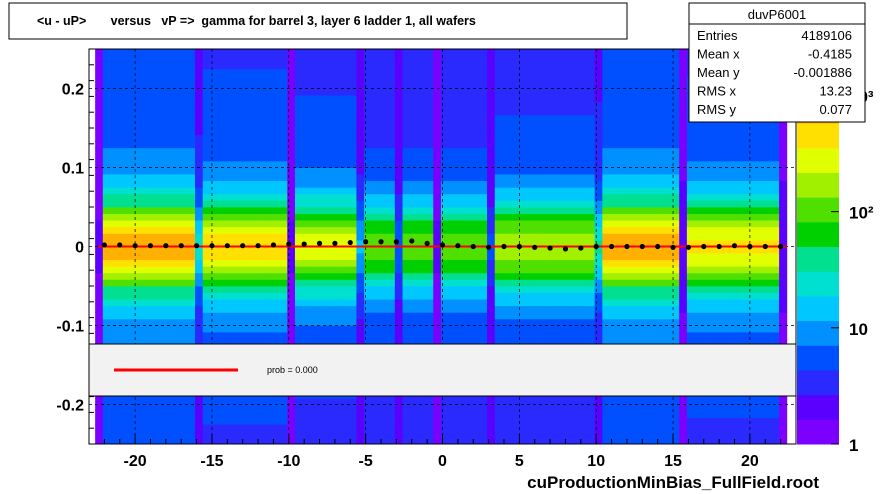 The height and width of the screenshot is (494, 883). What do you see at coordinates (366, 461) in the screenshot?
I see `x-tick-label: -5` at bounding box center [366, 461].